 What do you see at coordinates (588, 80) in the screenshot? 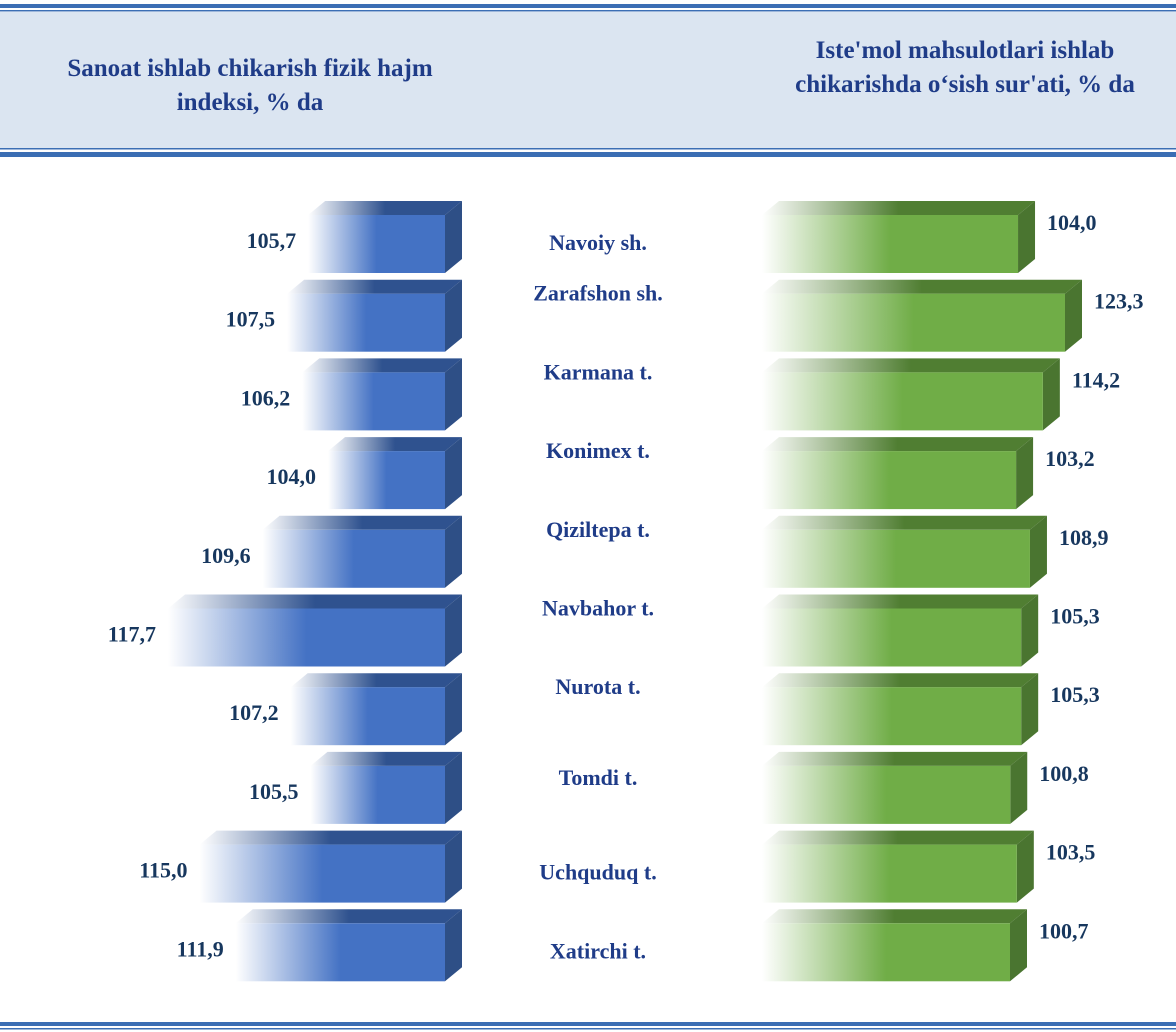
I see `header-band` at bounding box center [588, 80].